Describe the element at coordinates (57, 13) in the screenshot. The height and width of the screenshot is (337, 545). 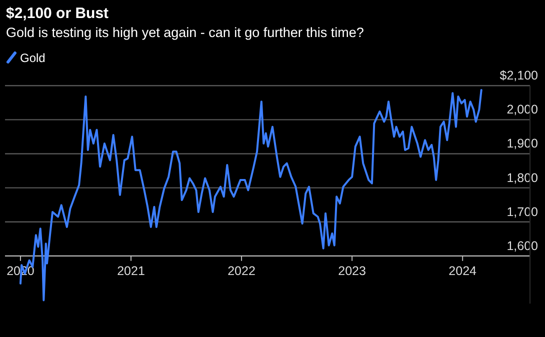
I see `chart-title: $2,100 or Bust` at that location.